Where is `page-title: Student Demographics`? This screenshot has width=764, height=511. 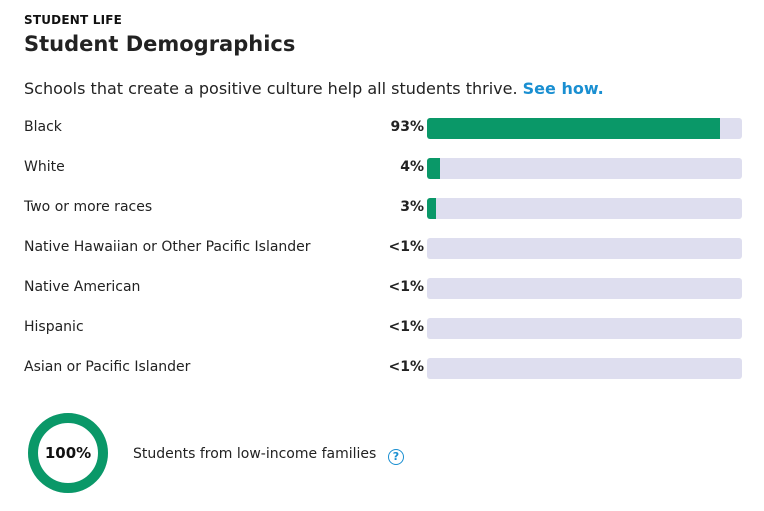 page-title: Student Demographics is located at coordinates (160, 44).